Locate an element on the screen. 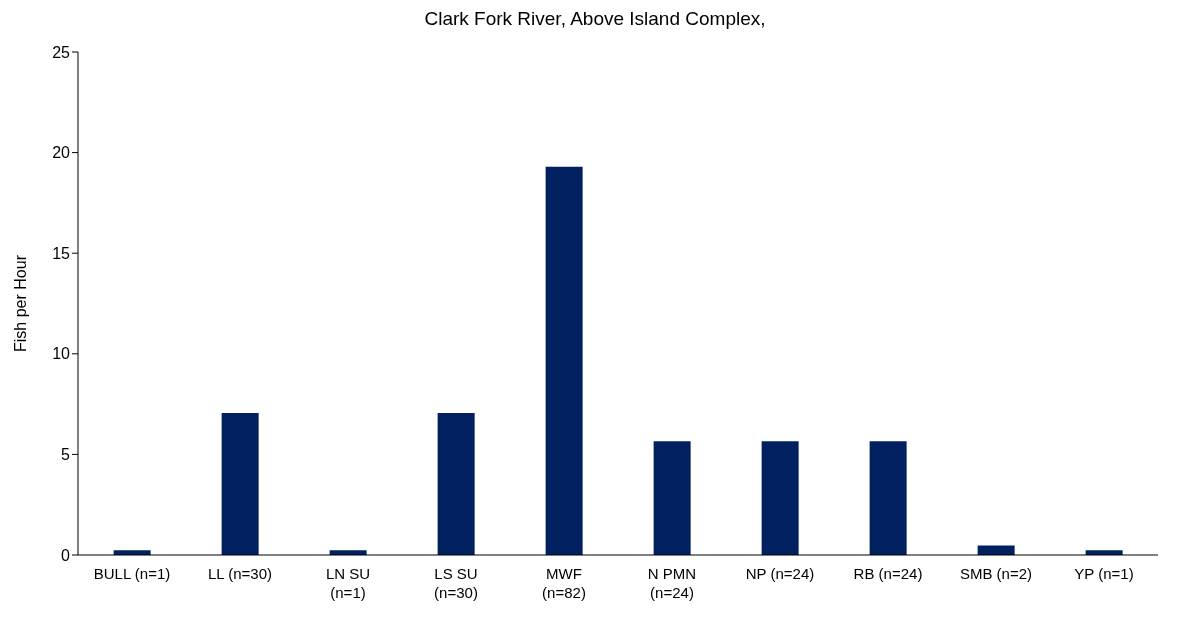 The height and width of the screenshot is (636, 1190). y-tick-label: 10 is located at coordinates (61, 354).